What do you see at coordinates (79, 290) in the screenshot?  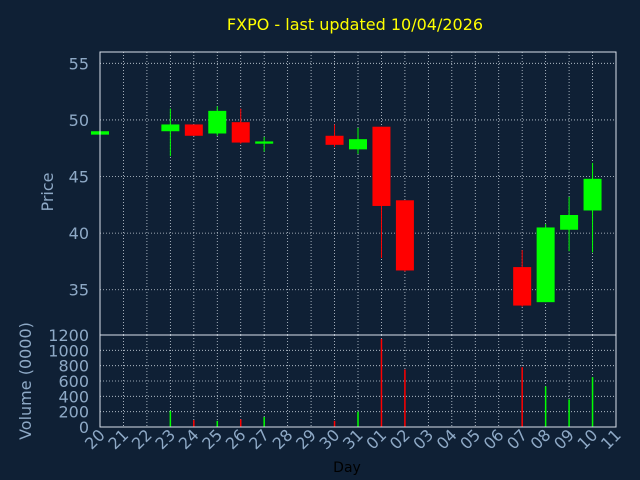 I see `price-tick-label: 35` at bounding box center [79, 290].